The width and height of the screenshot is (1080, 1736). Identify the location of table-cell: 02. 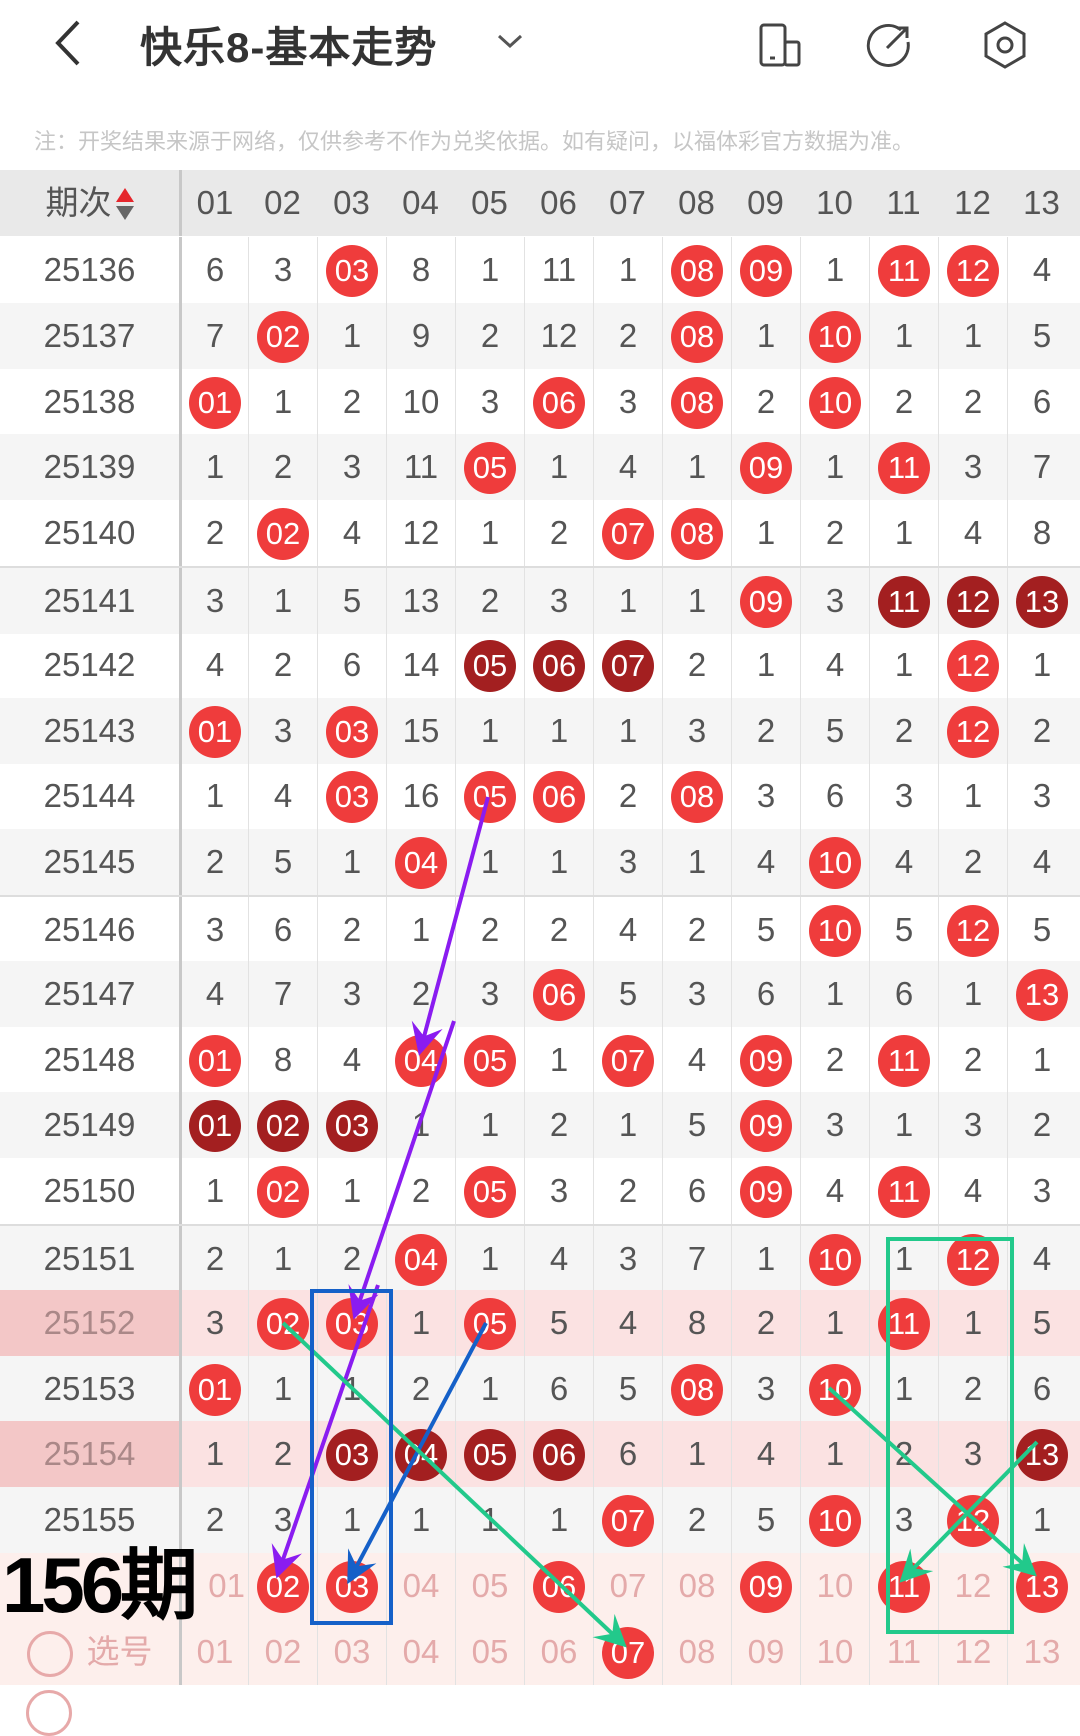
(282, 1191).